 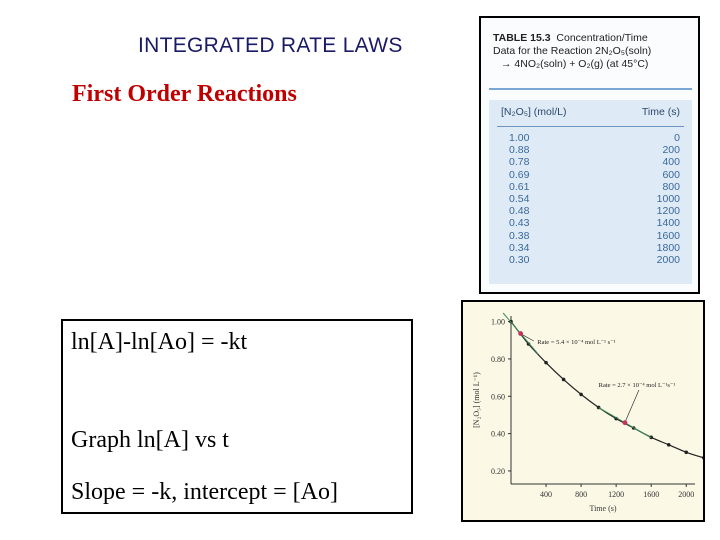 I want to click on y-tick-label: 0.40, so click(x=498, y=434).